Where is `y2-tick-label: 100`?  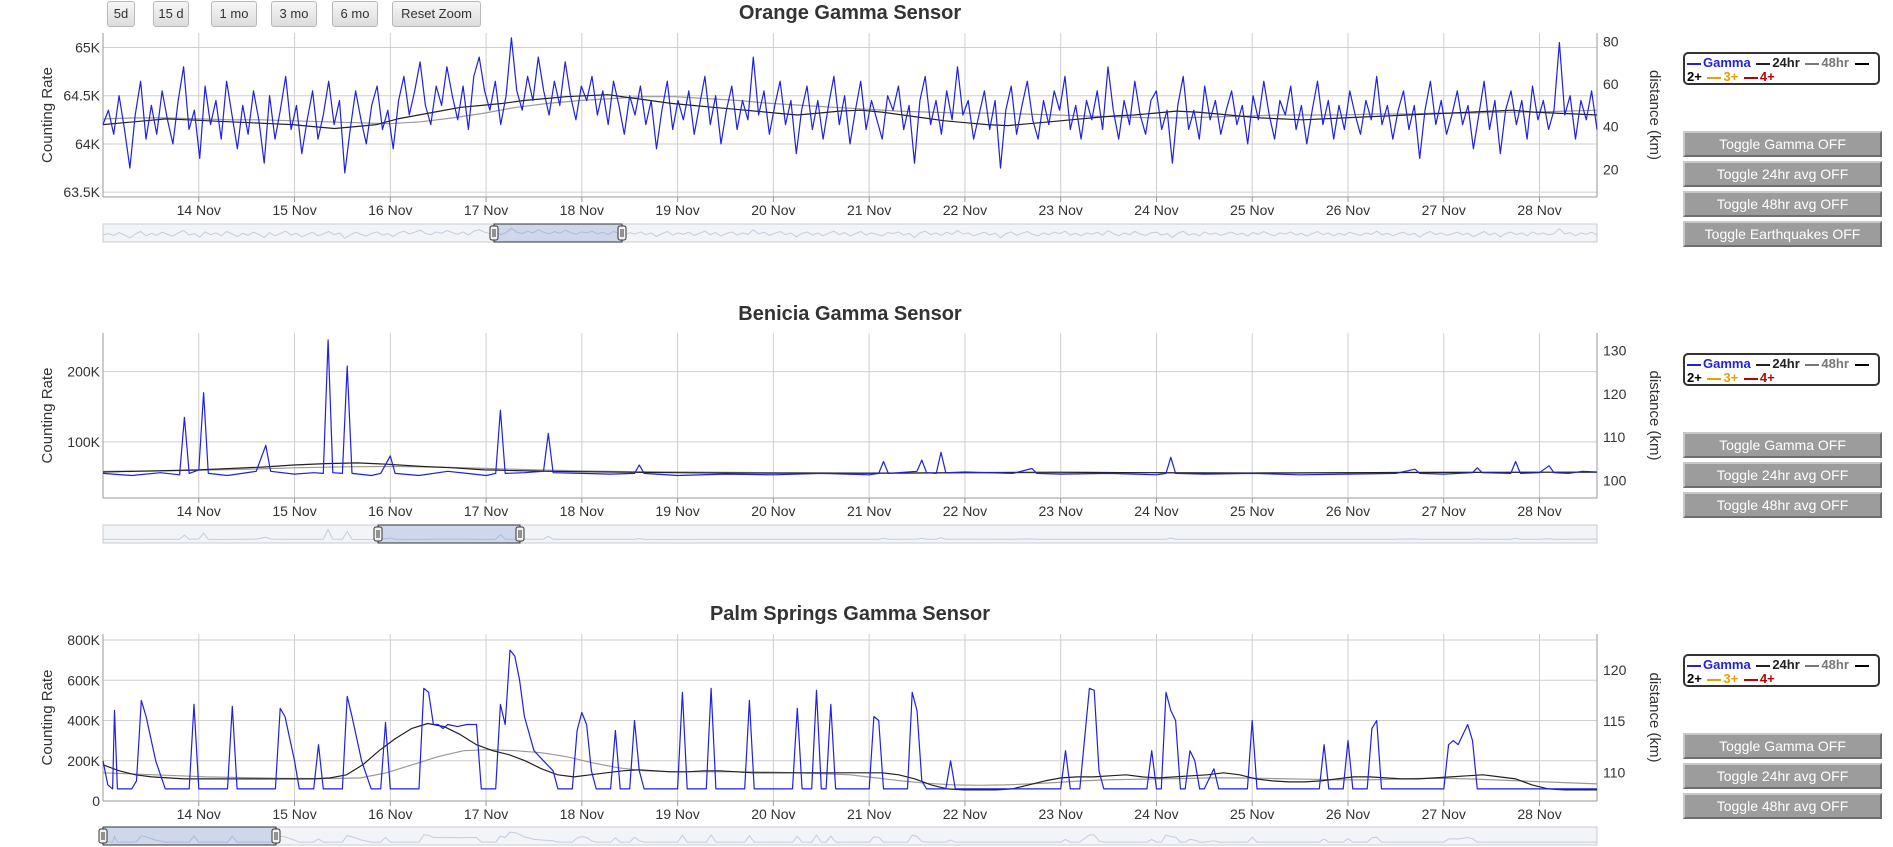 y2-tick-label: 100 is located at coordinates (1615, 481).